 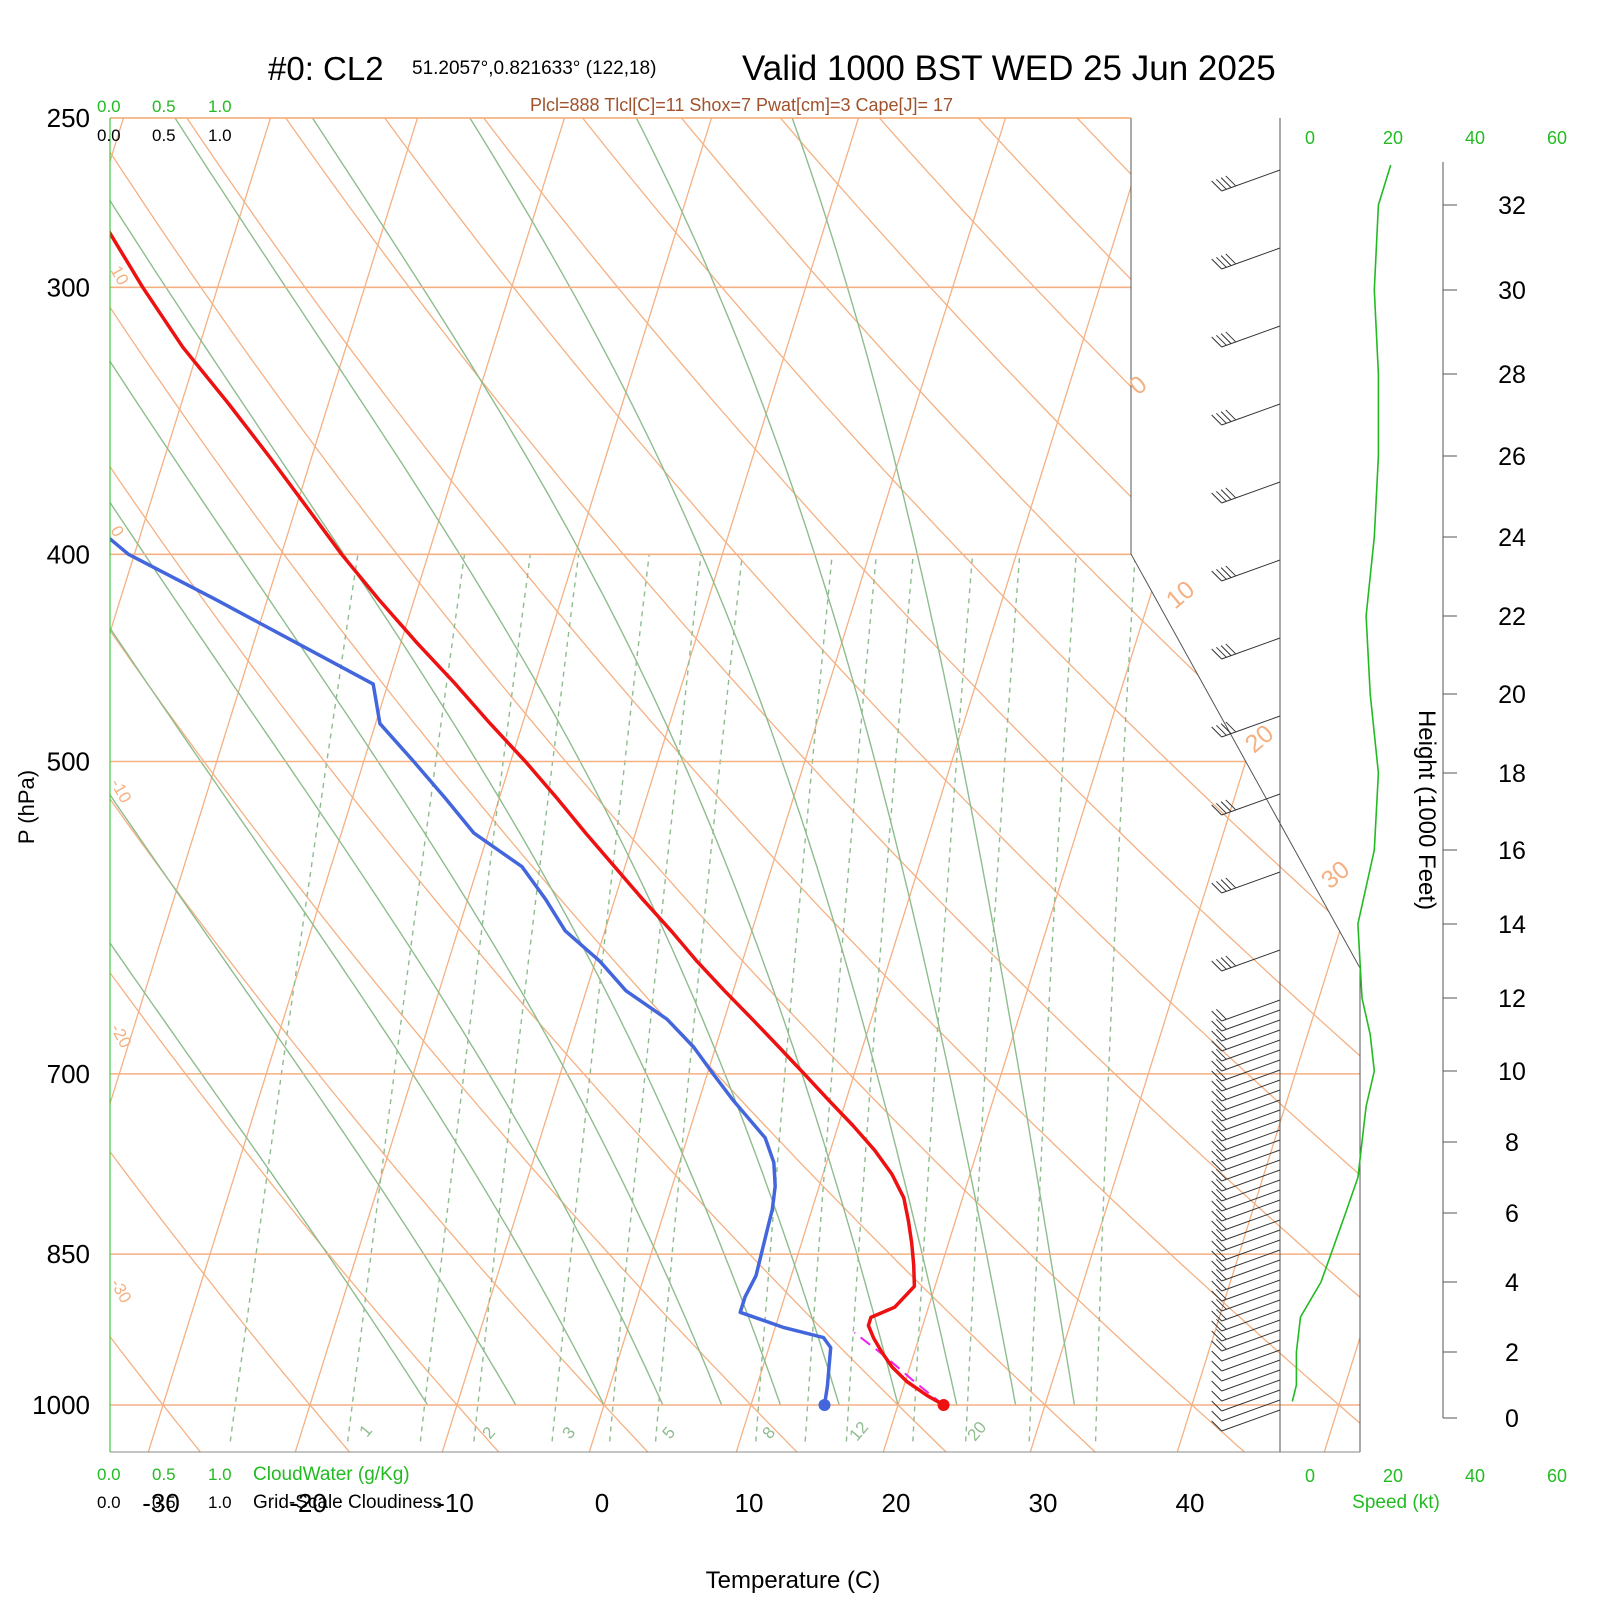 What do you see at coordinates (1512, 695) in the screenshot?
I see `height-tick-label: 20` at bounding box center [1512, 695].